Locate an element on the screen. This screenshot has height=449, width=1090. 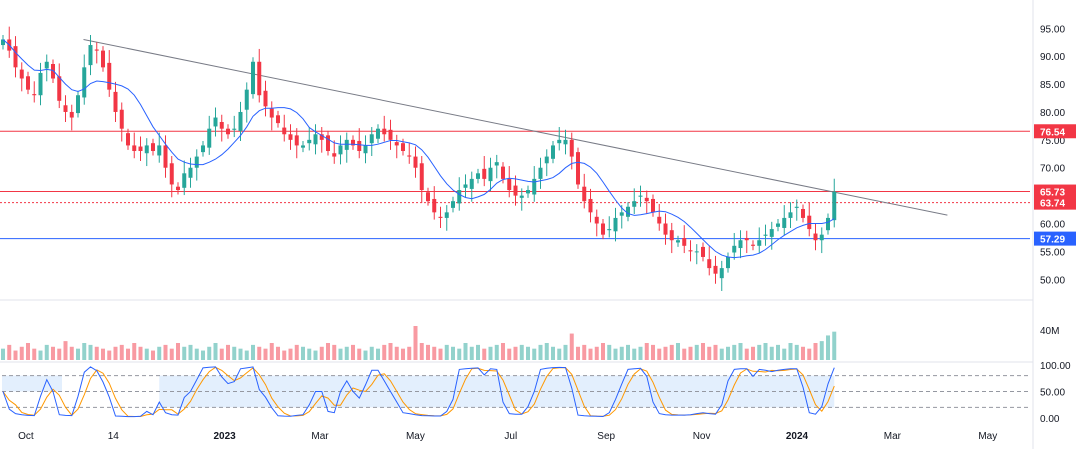
price-badge-label: 76.54 is located at coordinates (1052, 132).